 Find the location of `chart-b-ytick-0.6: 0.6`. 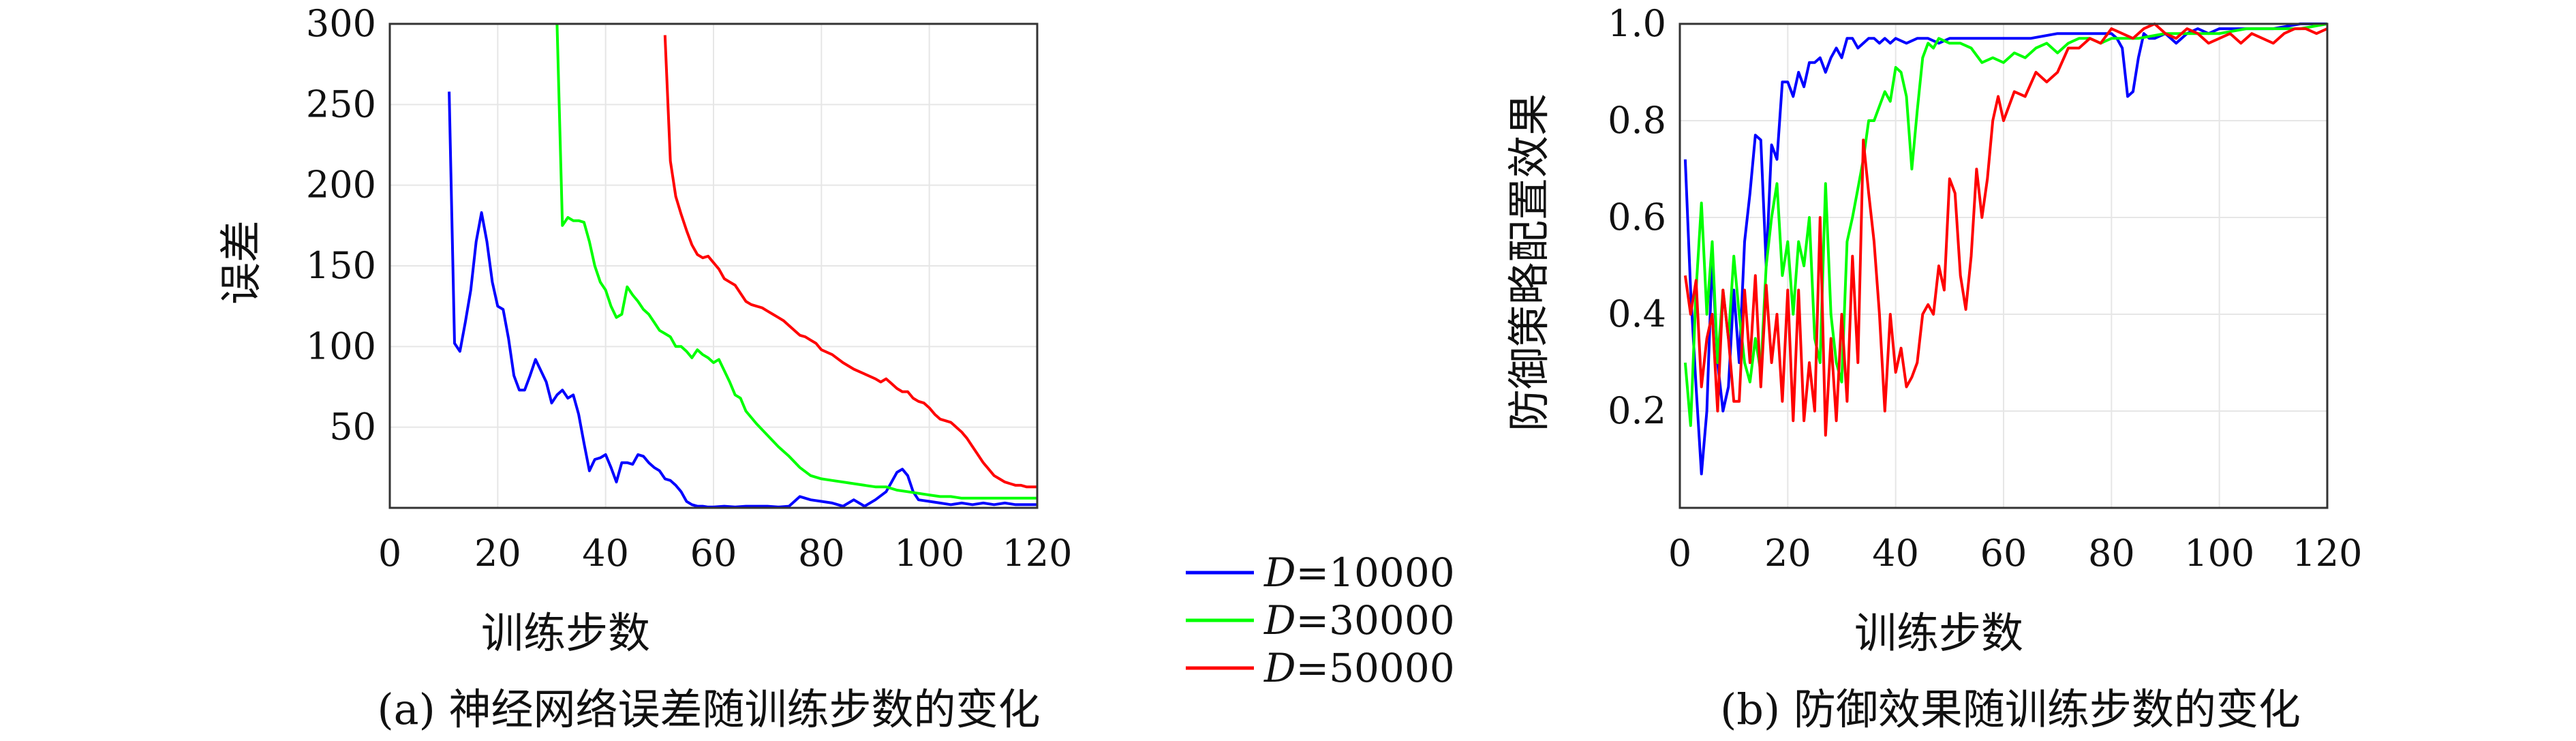

chart-b-ytick-0.6: 0.6 is located at coordinates (1637, 217).